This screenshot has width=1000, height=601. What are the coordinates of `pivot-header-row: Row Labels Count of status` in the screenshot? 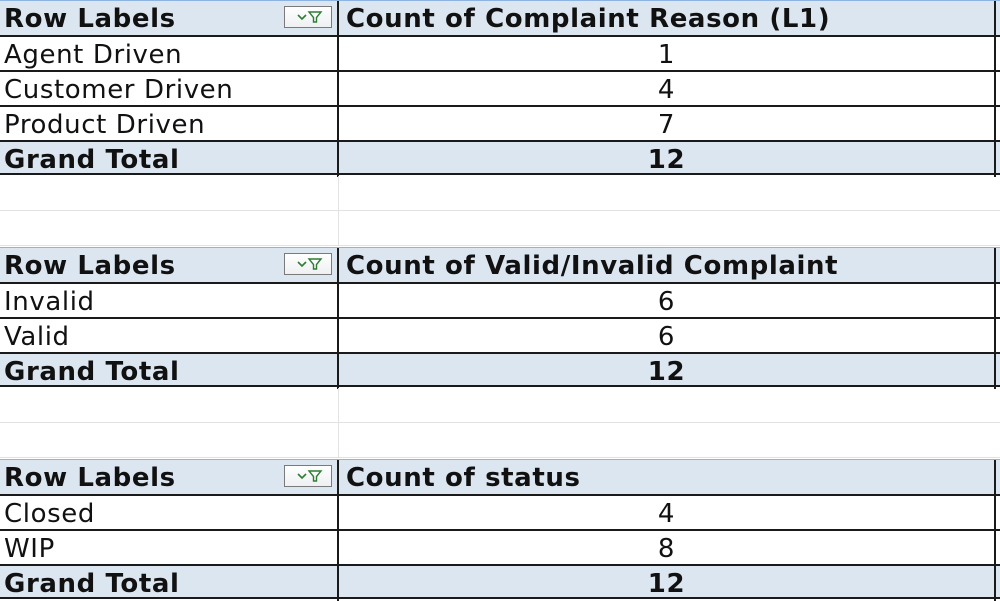 It's located at (500, 477).